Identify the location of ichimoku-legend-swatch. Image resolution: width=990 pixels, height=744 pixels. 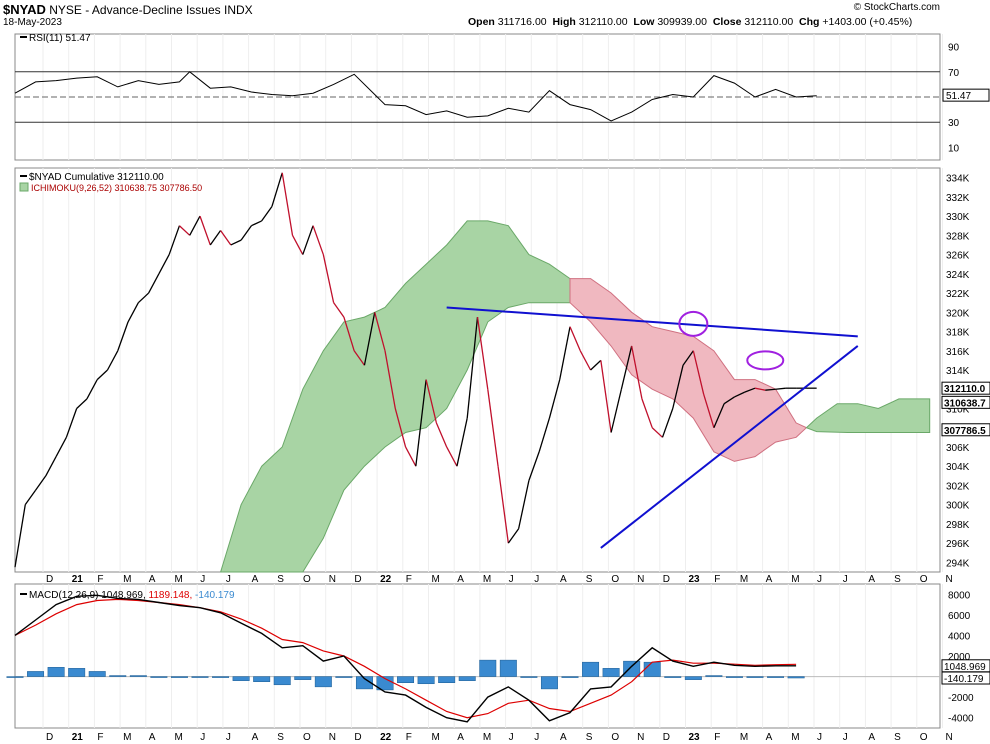
(24, 187).